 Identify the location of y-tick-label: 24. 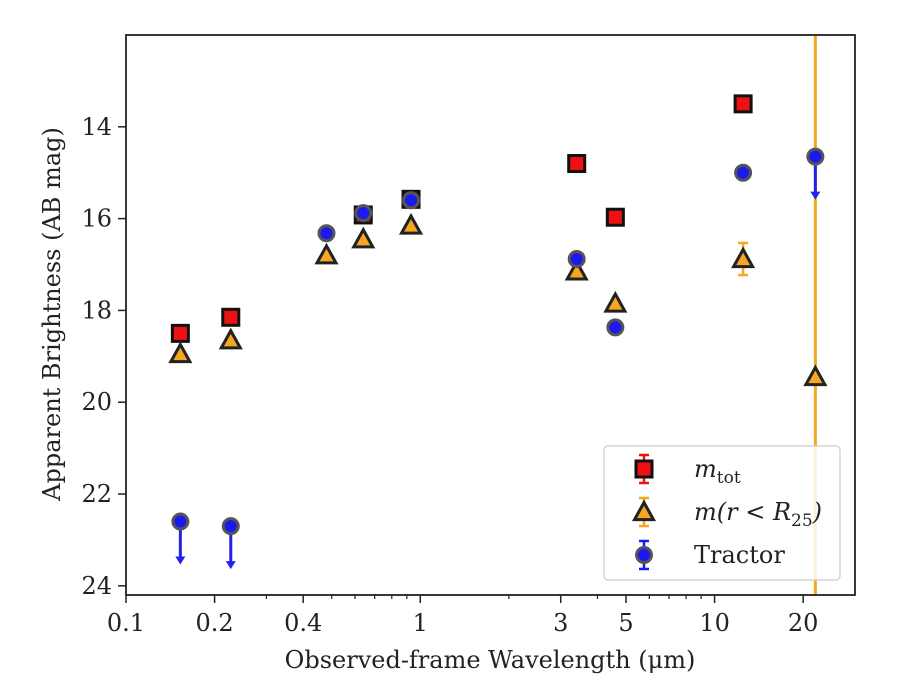
(96, 586).